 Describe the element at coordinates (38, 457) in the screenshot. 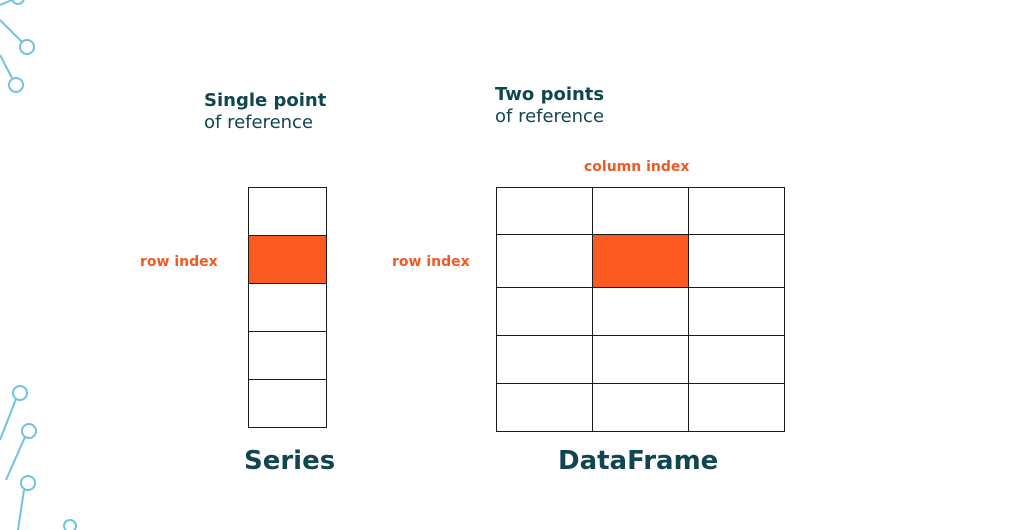

I see `circuit-decoration-bottom` at that location.